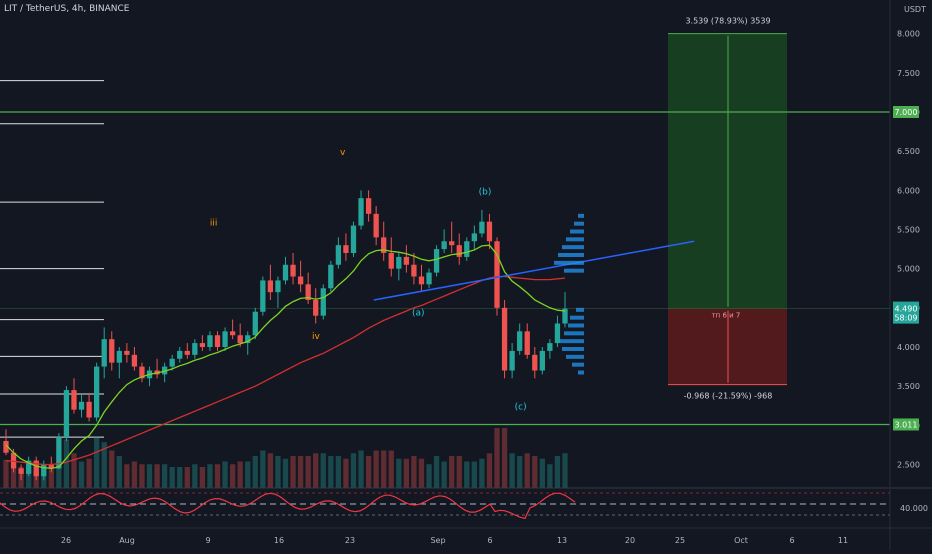 This screenshot has height=554, width=932. I want to click on profit-label: 3.539 (78.93%) 3539, so click(727, 21).